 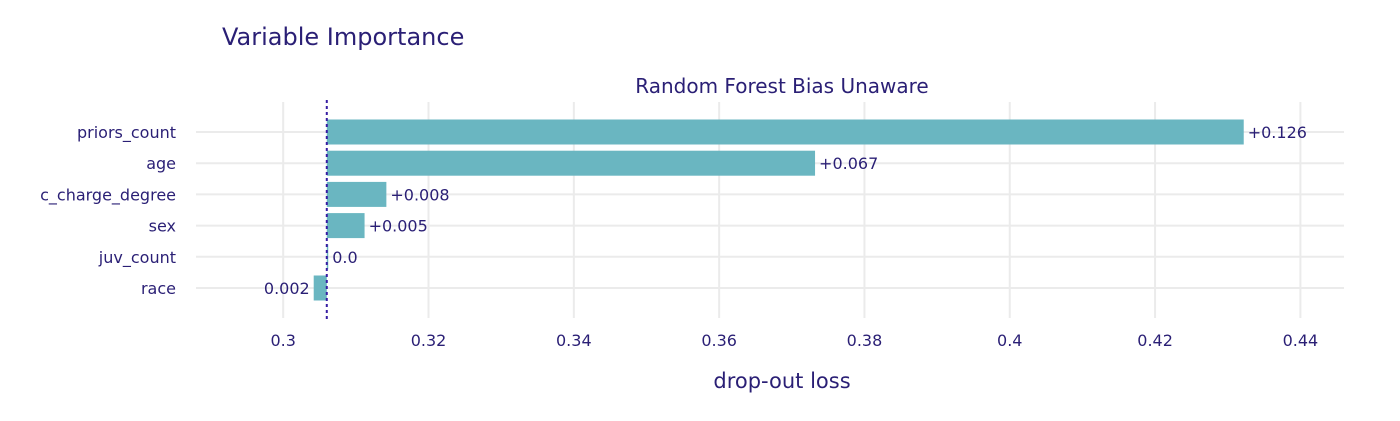 I want to click on category-label: c_charge_degree, so click(x=108, y=195).